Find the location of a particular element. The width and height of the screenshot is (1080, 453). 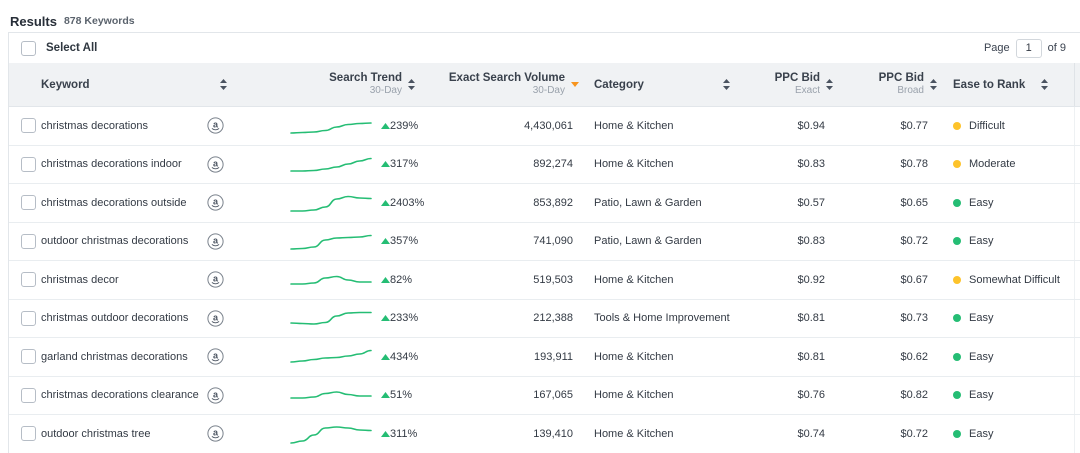

header-select-spacer is located at coordinates (25, 84).